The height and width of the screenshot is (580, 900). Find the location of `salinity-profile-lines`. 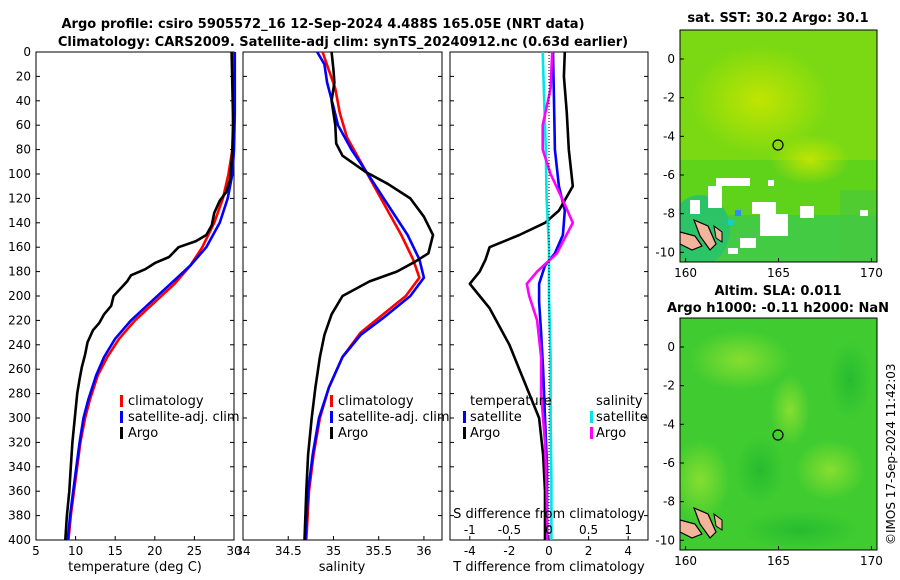

salinity-profile-lines is located at coordinates (369, 296).